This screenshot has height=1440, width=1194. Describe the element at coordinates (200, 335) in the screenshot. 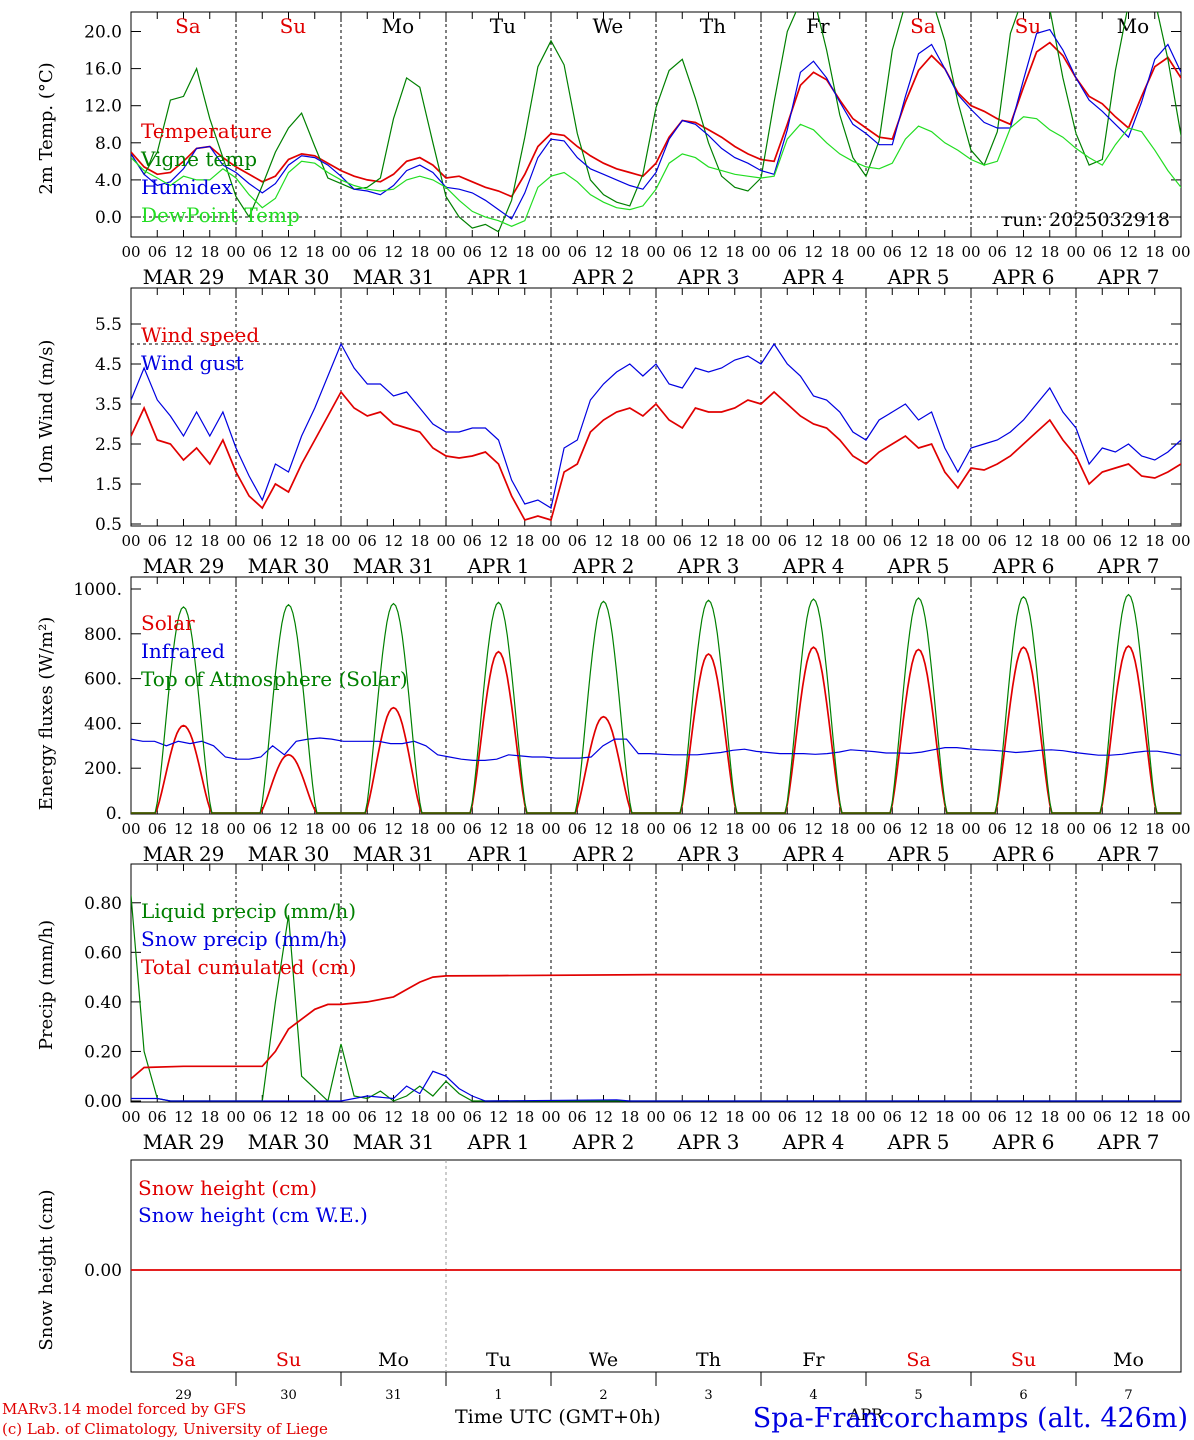

I see `legend-wind-speed: Wind speed` at that location.